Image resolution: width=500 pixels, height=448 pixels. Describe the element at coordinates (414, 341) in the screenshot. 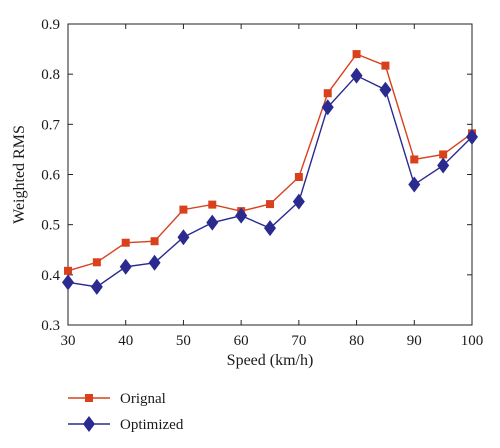

I see `x-tick-label: 90` at that location.